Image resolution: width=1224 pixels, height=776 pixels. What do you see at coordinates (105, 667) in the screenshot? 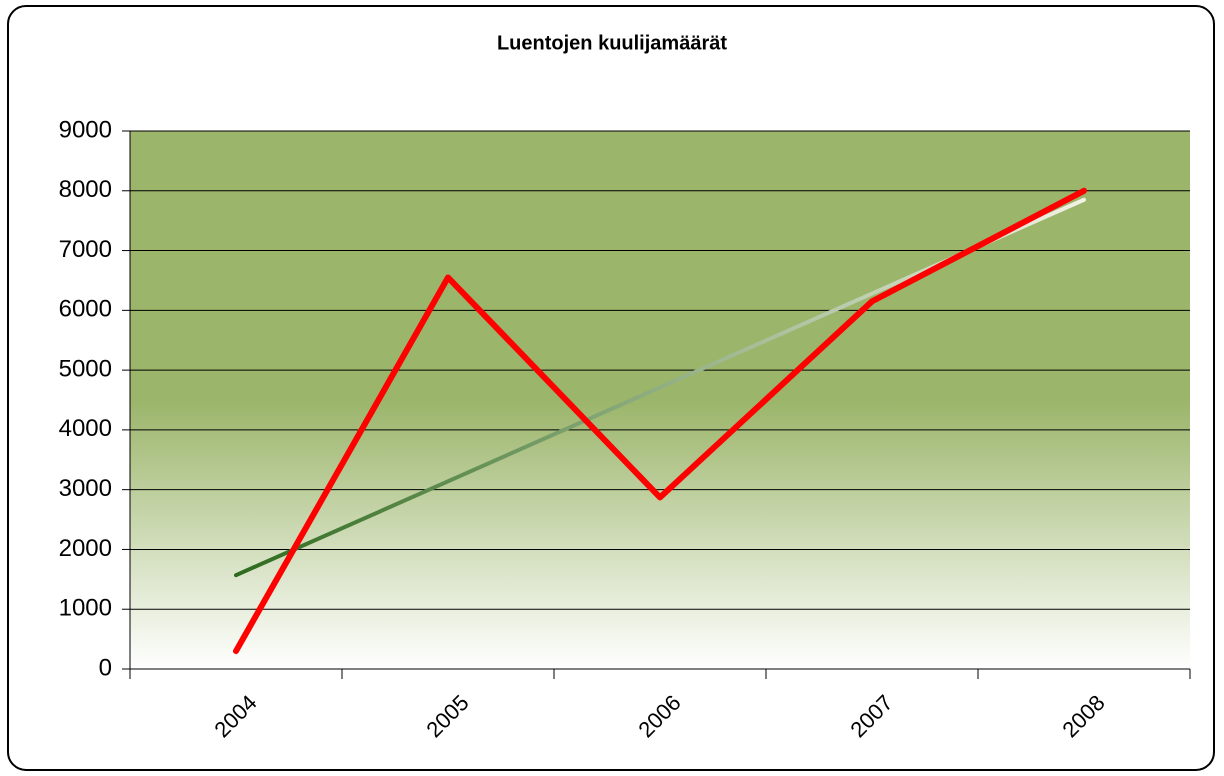
I see `y-tick-label: 0` at bounding box center [105, 667].